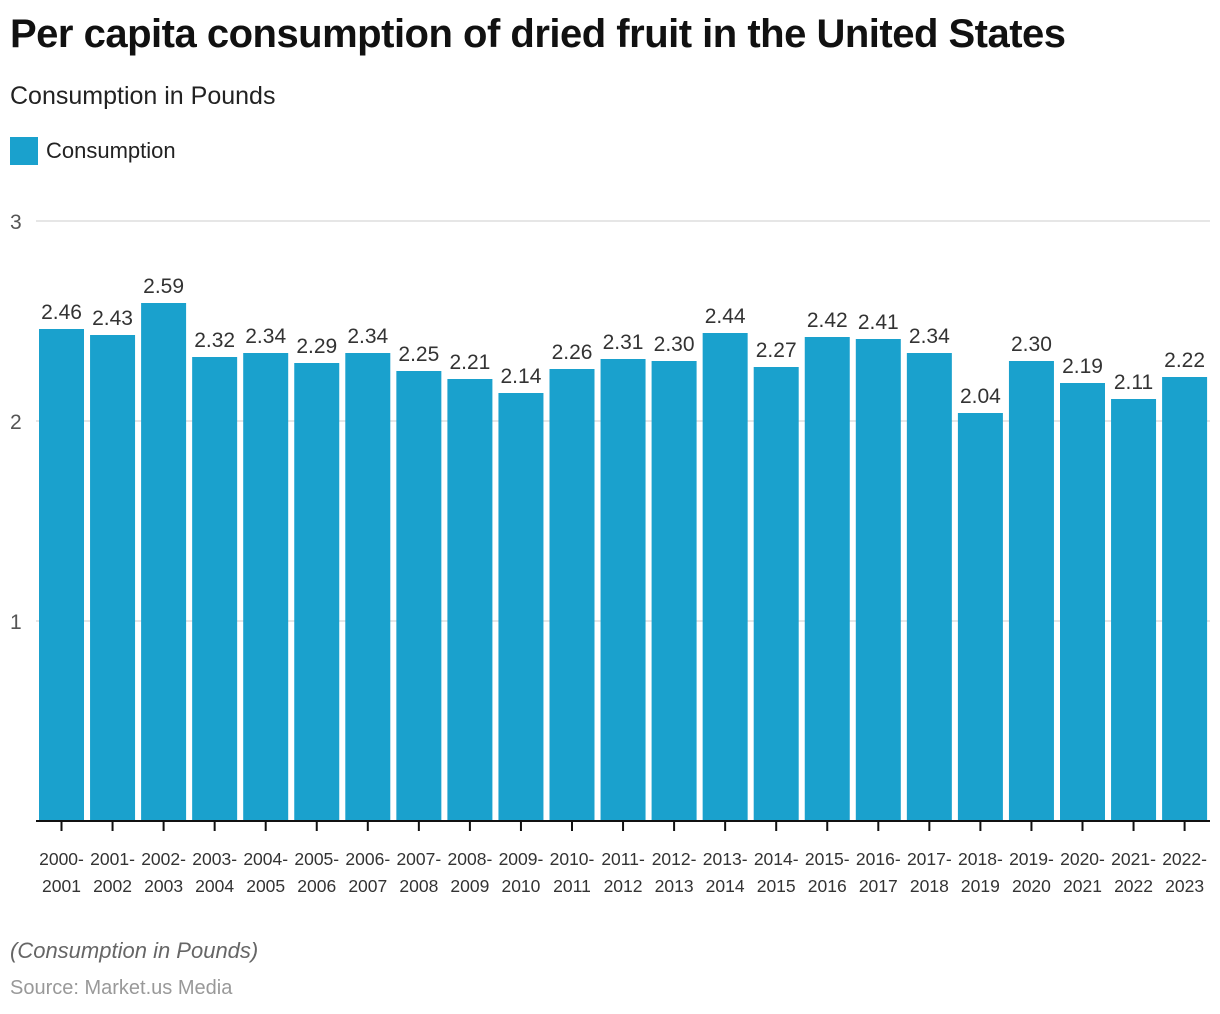  Describe the element at coordinates (367, 859) in the screenshot. I see `x-tick-label: 2006-` at that location.